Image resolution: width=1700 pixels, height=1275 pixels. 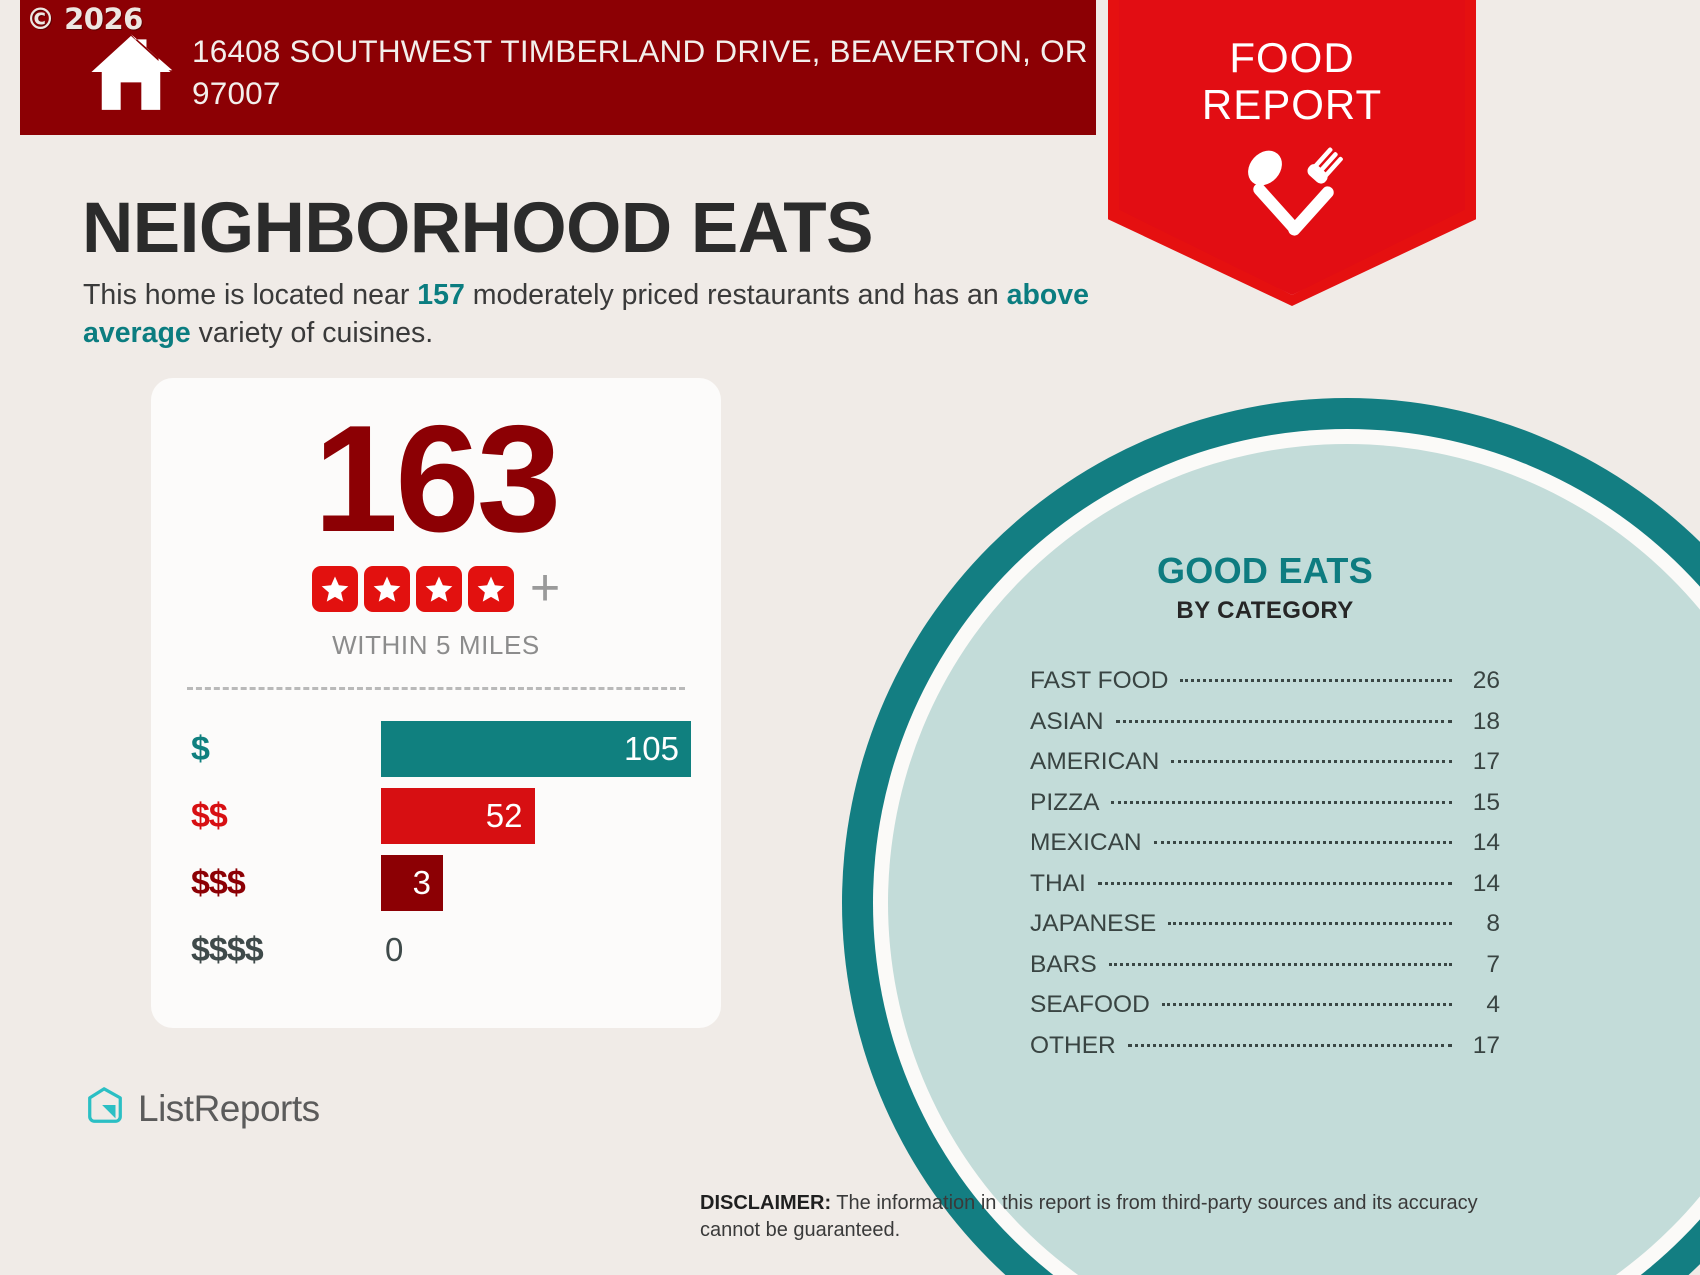 What do you see at coordinates (1265, 687) in the screenshot?
I see `good-eats-row: FAST FOOD 26` at bounding box center [1265, 687].